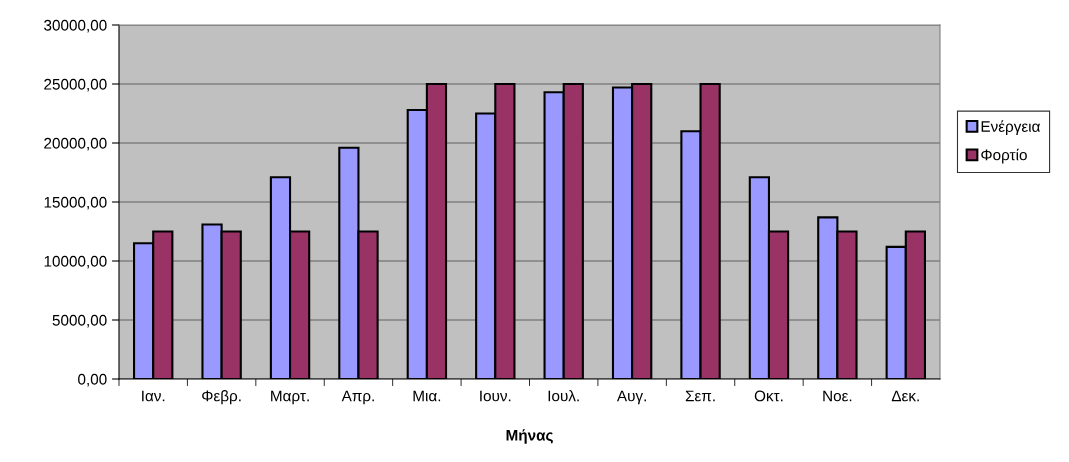 This screenshot has height=462, width=1069. I want to click on x-tick-label: Οκτ., so click(768, 396).